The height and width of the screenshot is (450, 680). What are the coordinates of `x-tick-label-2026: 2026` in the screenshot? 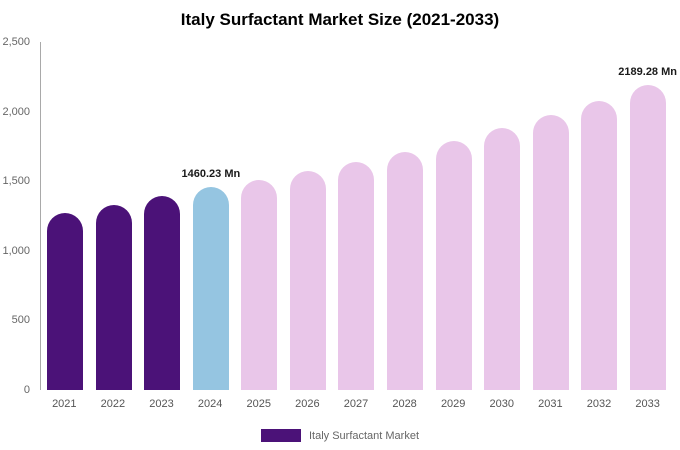 It's located at (307, 404).